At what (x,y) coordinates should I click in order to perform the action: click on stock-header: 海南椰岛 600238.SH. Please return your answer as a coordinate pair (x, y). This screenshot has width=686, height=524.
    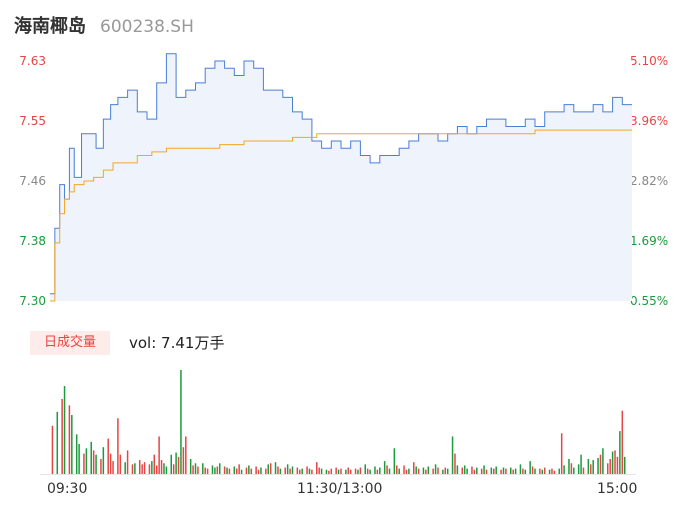
    Looking at the image, I should click on (104, 26).